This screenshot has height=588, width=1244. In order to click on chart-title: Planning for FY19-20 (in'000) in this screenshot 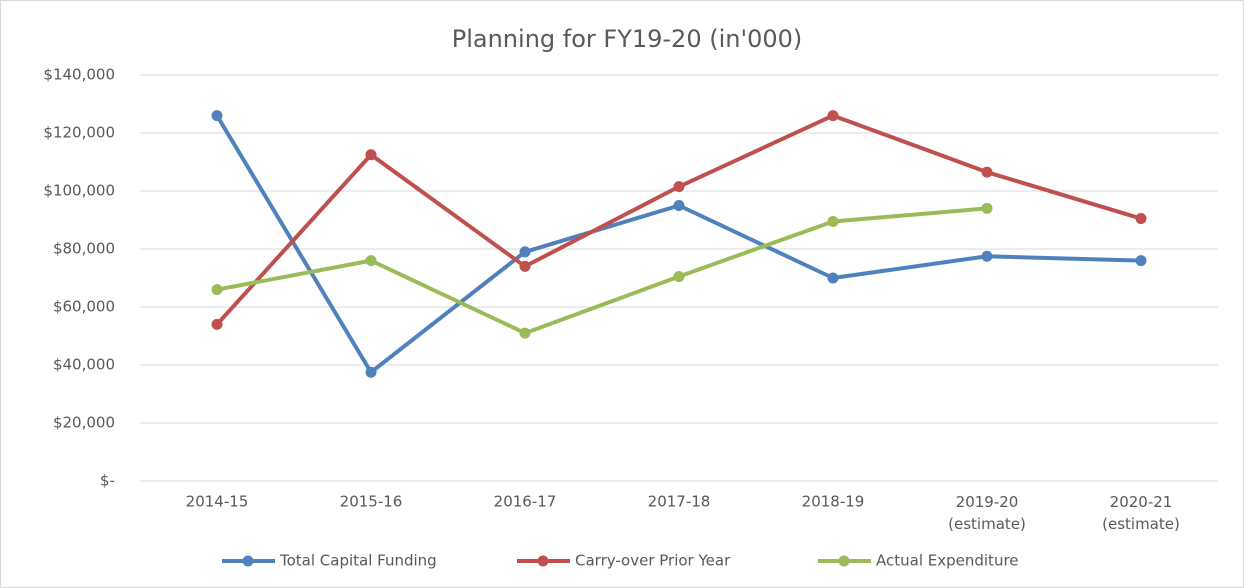, I will do `click(627, 39)`.